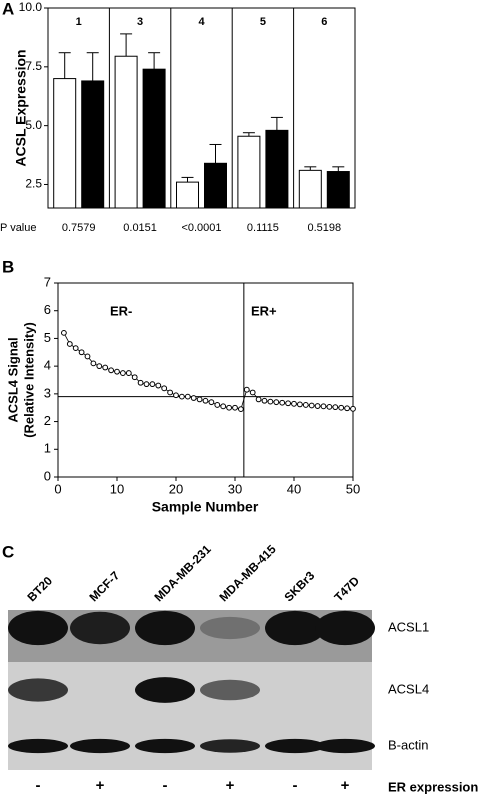 The image size is (493, 799). I want to click on annotation: ER+, so click(264, 310).